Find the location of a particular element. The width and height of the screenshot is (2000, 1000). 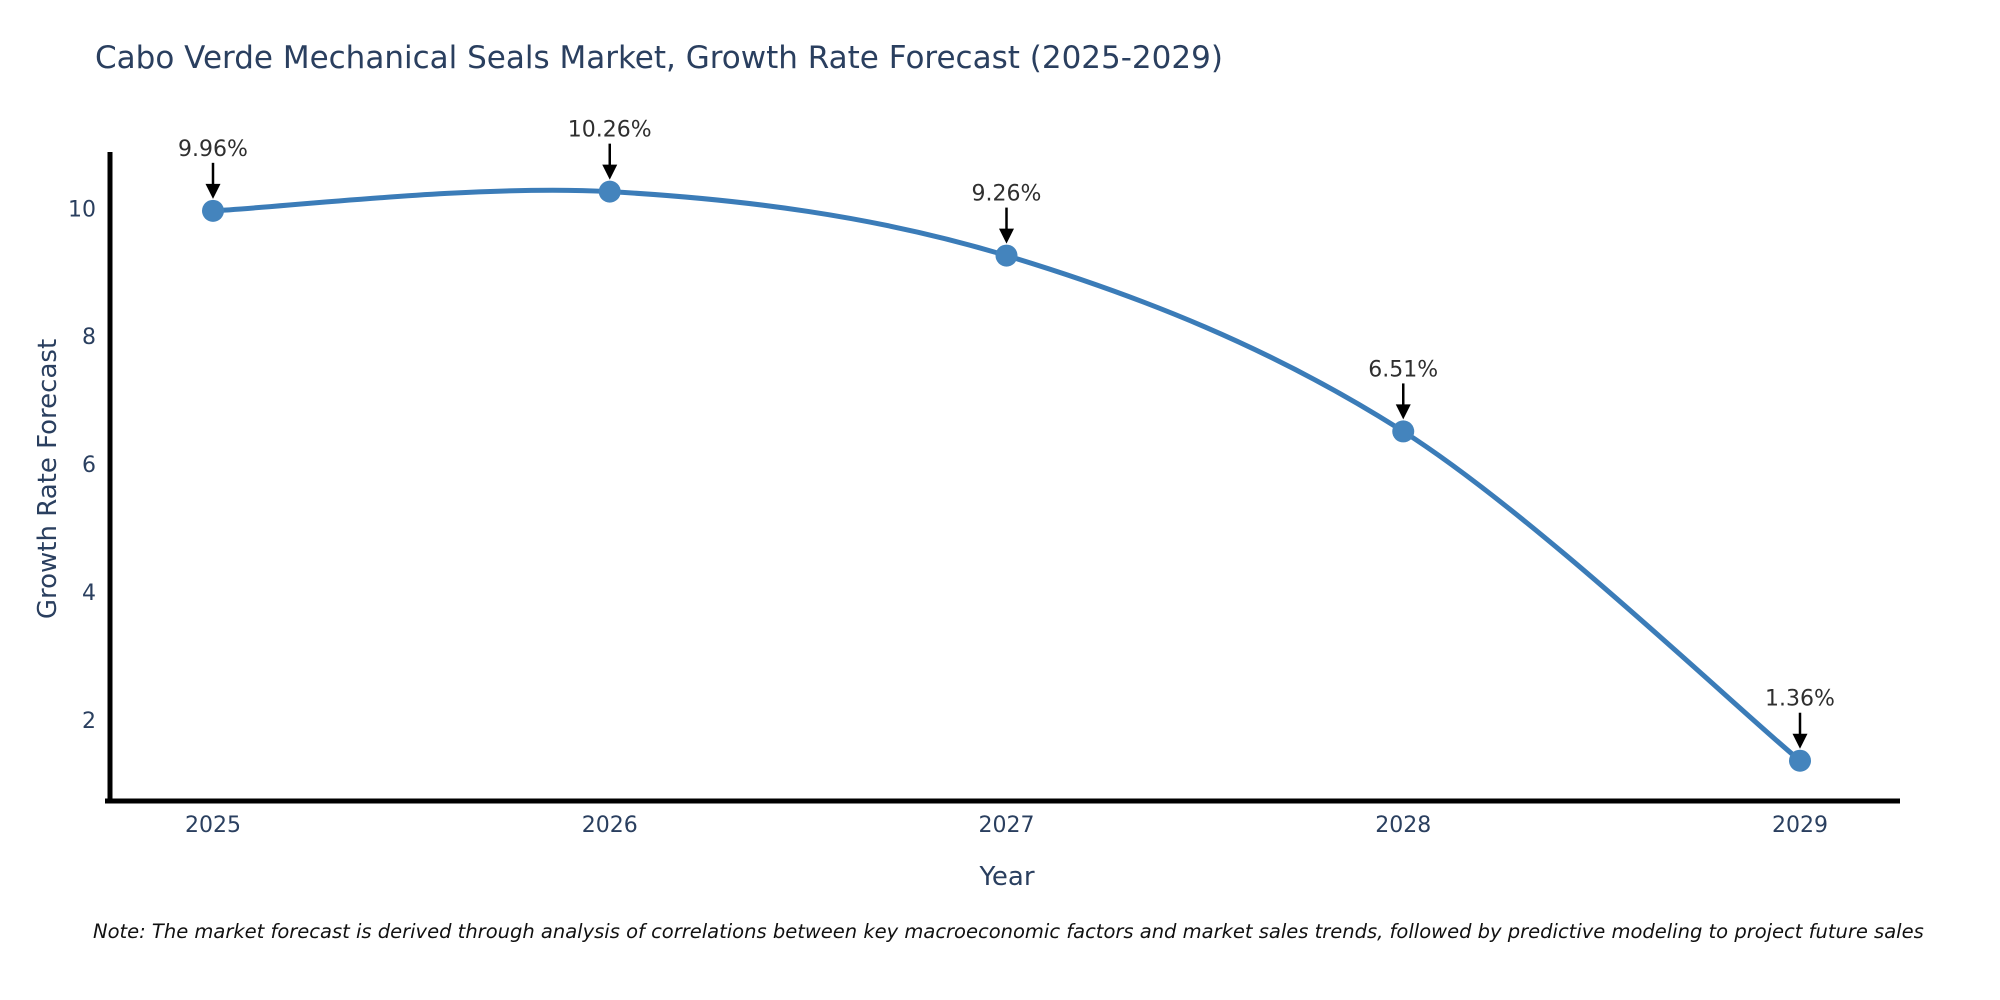

y-tick-label: 4 is located at coordinates (89, 593).